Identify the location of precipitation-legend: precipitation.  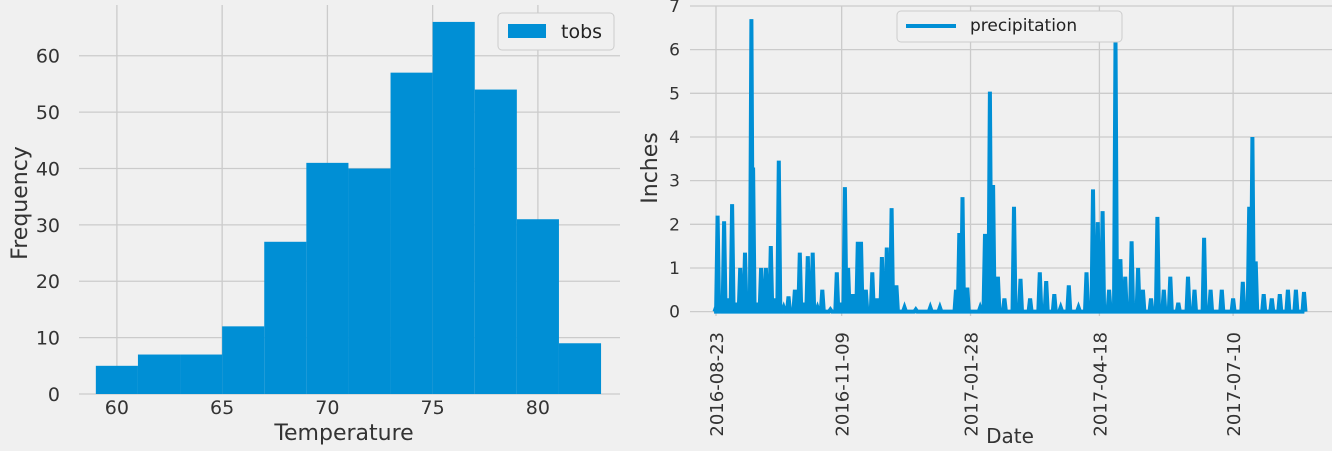
(1009, 26).